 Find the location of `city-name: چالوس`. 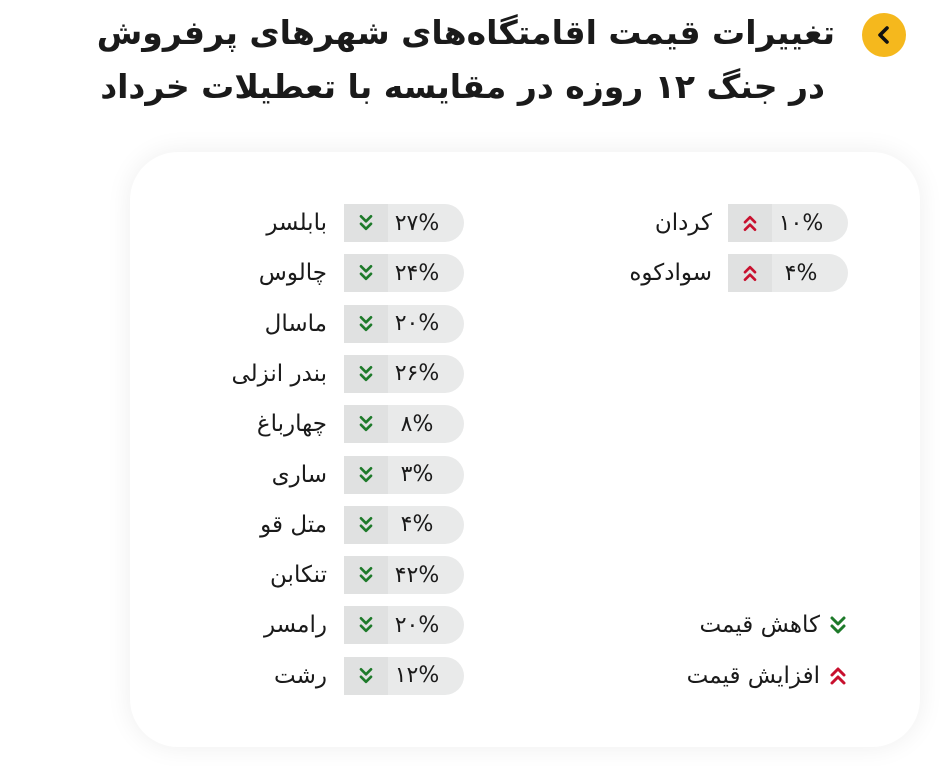

city-name: چالوس is located at coordinates (292, 273).